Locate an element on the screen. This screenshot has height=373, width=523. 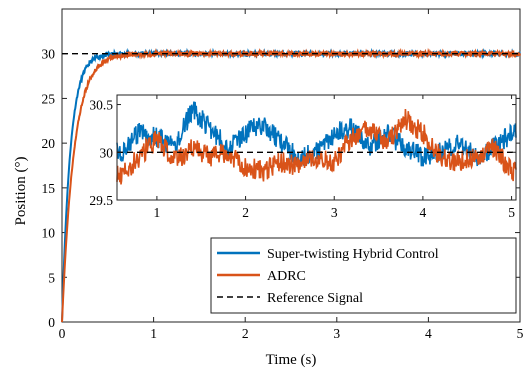
y-tick-label: 20 is located at coordinates (49, 143).